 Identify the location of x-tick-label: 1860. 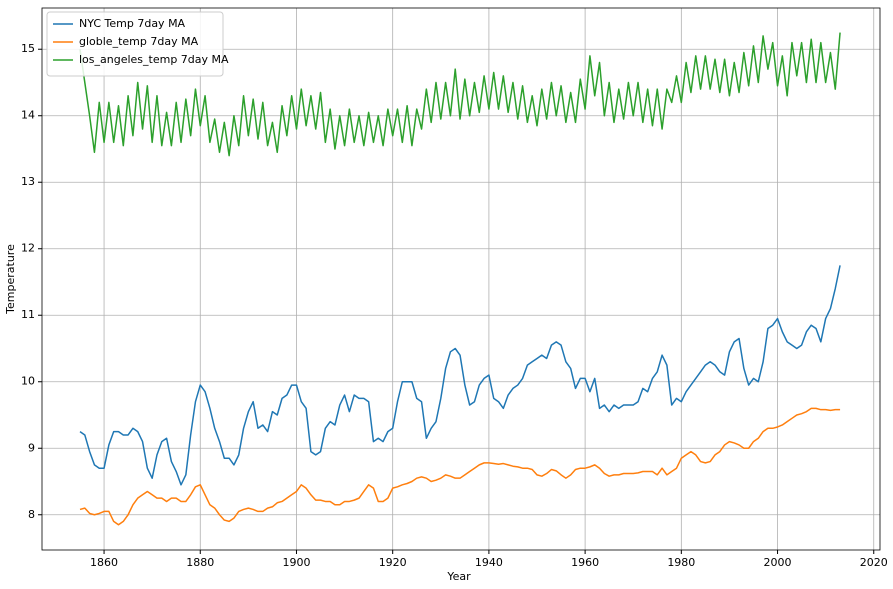
(104, 562).